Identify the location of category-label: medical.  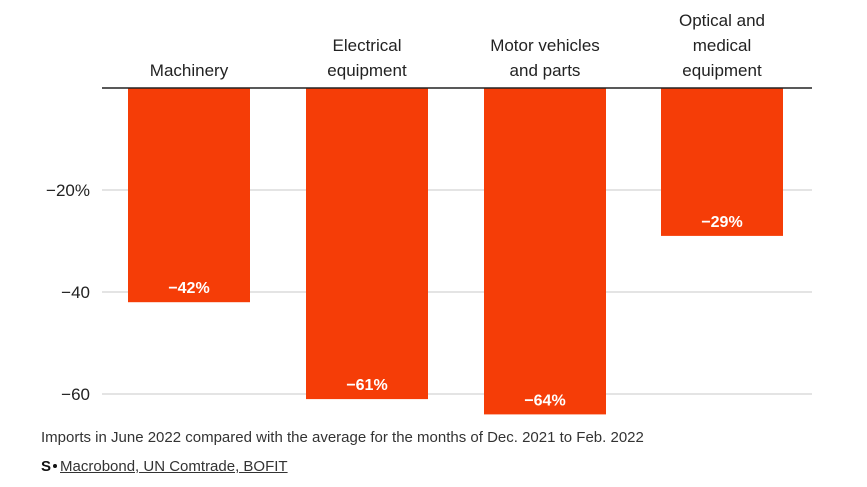
(722, 45).